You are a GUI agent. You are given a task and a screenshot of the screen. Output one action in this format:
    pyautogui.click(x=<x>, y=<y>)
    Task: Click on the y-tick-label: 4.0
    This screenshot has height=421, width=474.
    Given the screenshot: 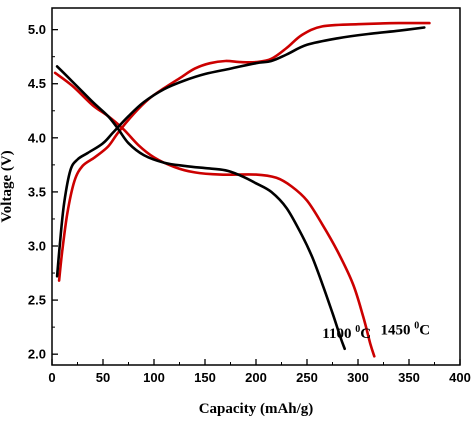 What is the action you would take?
    pyautogui.click(x=37, y=137)
    